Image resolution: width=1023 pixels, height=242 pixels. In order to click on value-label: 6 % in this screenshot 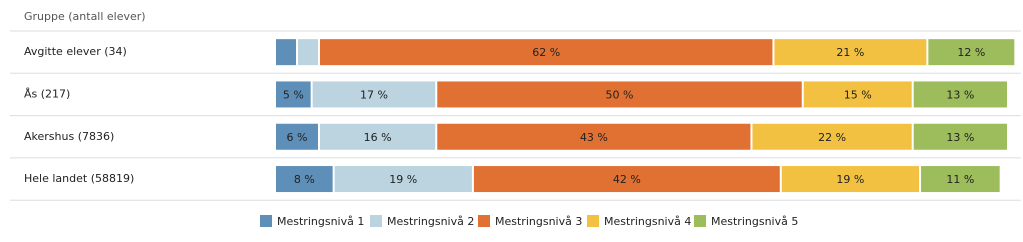, I will do `click(297, 137)`.